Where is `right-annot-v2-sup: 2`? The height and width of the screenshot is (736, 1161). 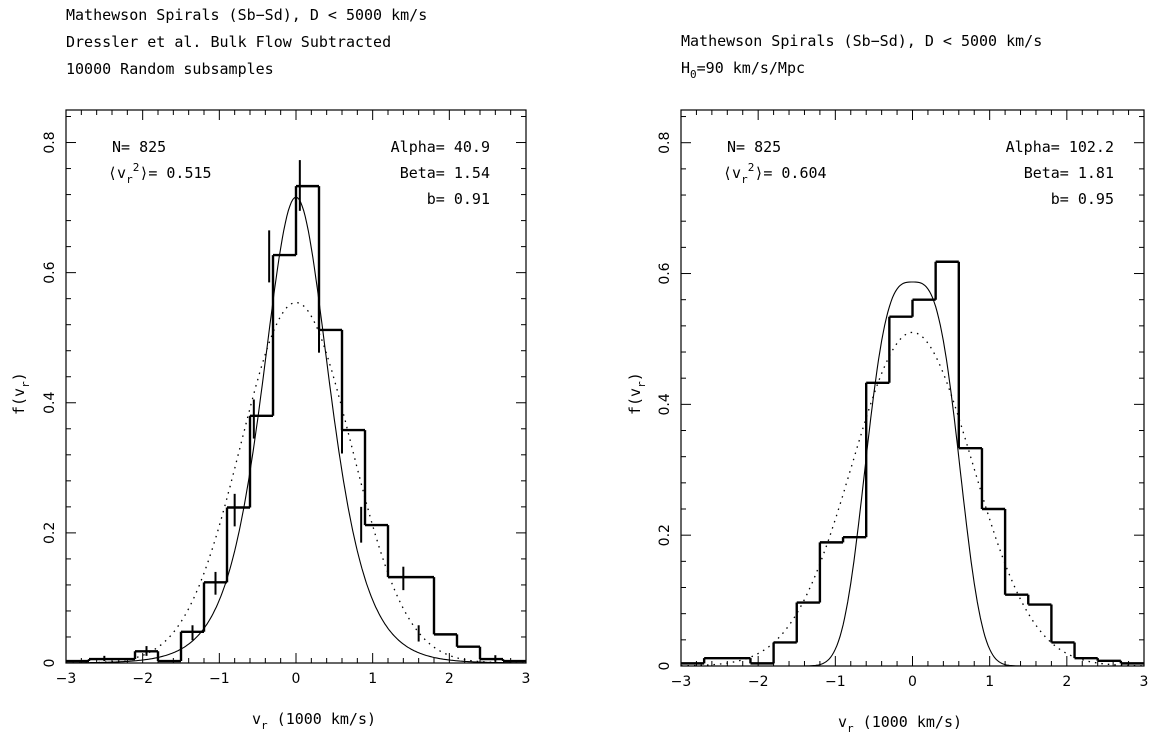 right-annot-v2-sup: 2 is located at coordinates (751, 167).